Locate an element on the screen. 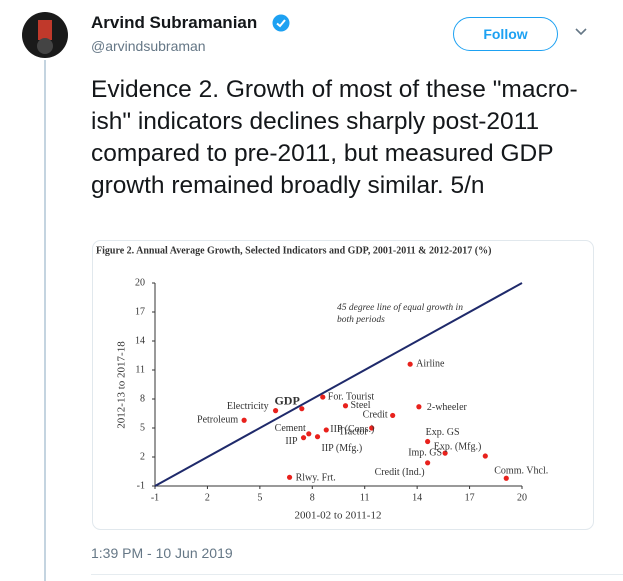  annotation-line: 45 degree line of equal growth in is located at coordinates (400, 307).